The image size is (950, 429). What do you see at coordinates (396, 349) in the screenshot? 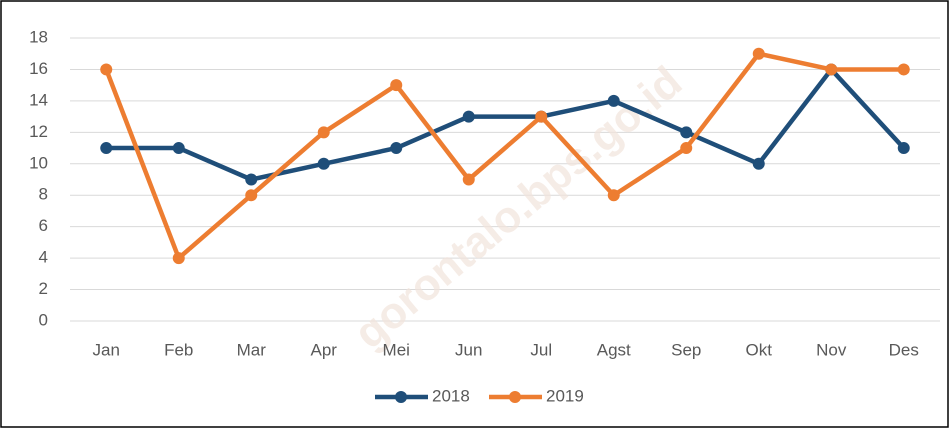
I see `x-tick-label: Mei` at bounding box center [396, 349].